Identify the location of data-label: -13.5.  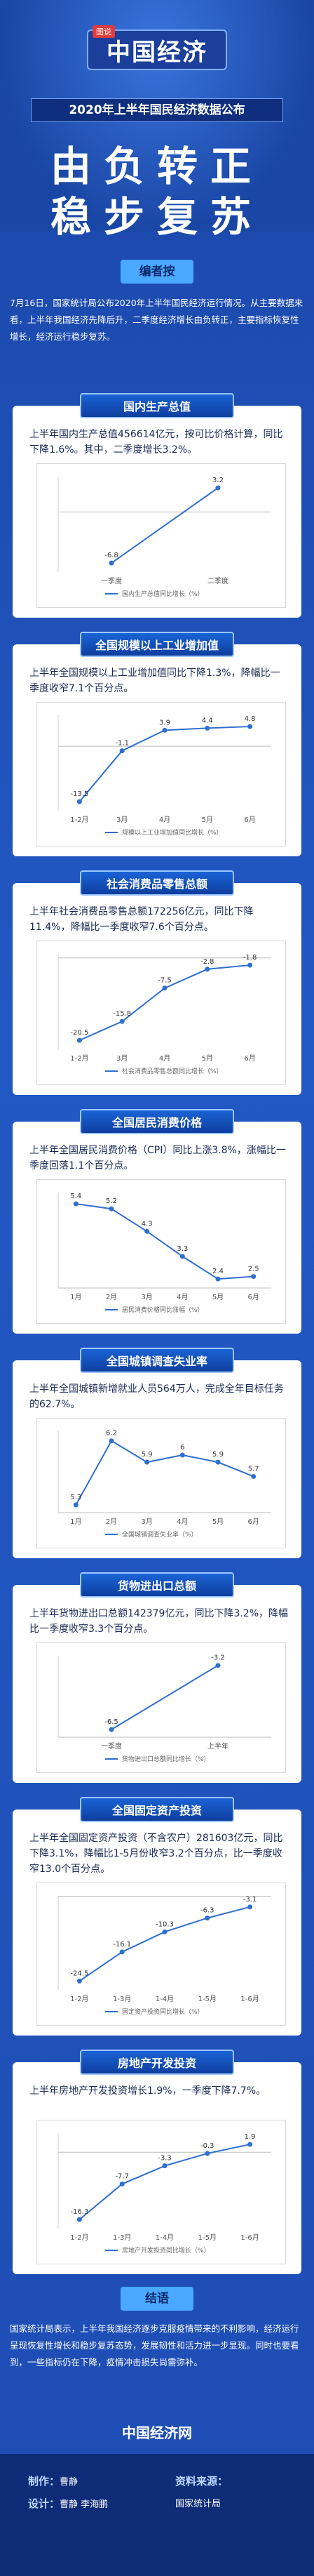
(79, 794).